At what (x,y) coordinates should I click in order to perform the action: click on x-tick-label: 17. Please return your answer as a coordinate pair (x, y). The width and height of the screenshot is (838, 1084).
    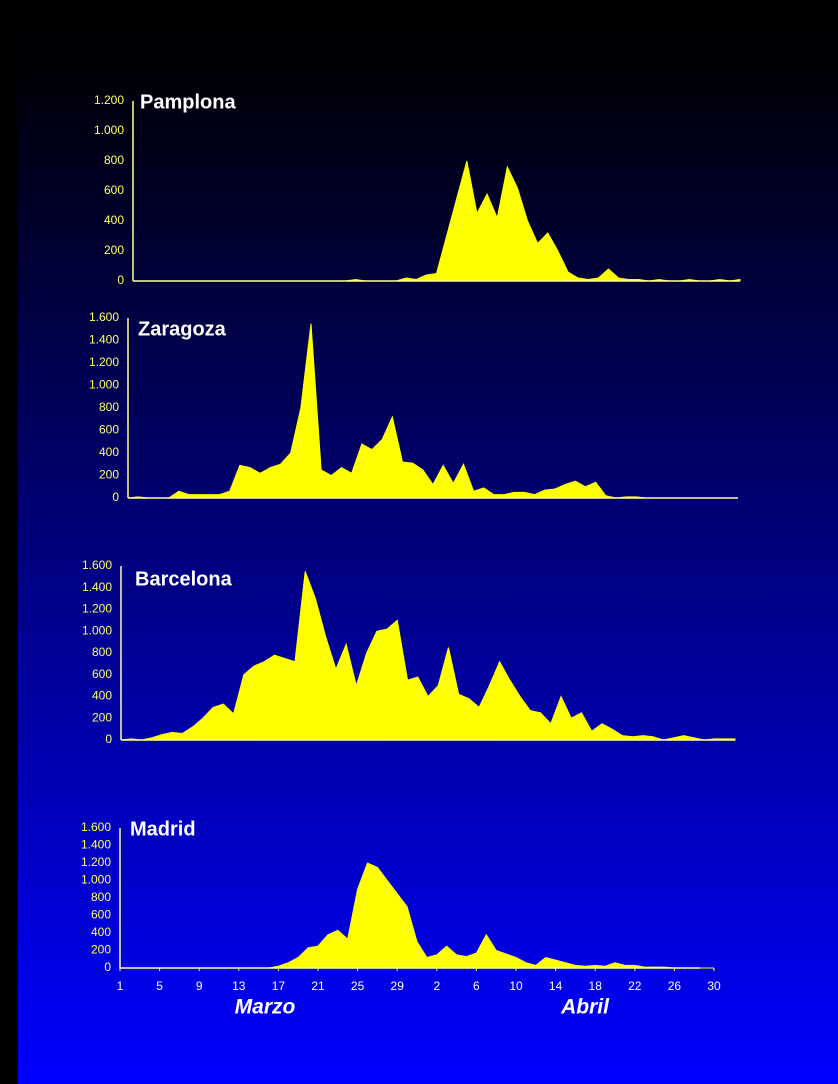
    Looking at the image, I should click on (279, 986).